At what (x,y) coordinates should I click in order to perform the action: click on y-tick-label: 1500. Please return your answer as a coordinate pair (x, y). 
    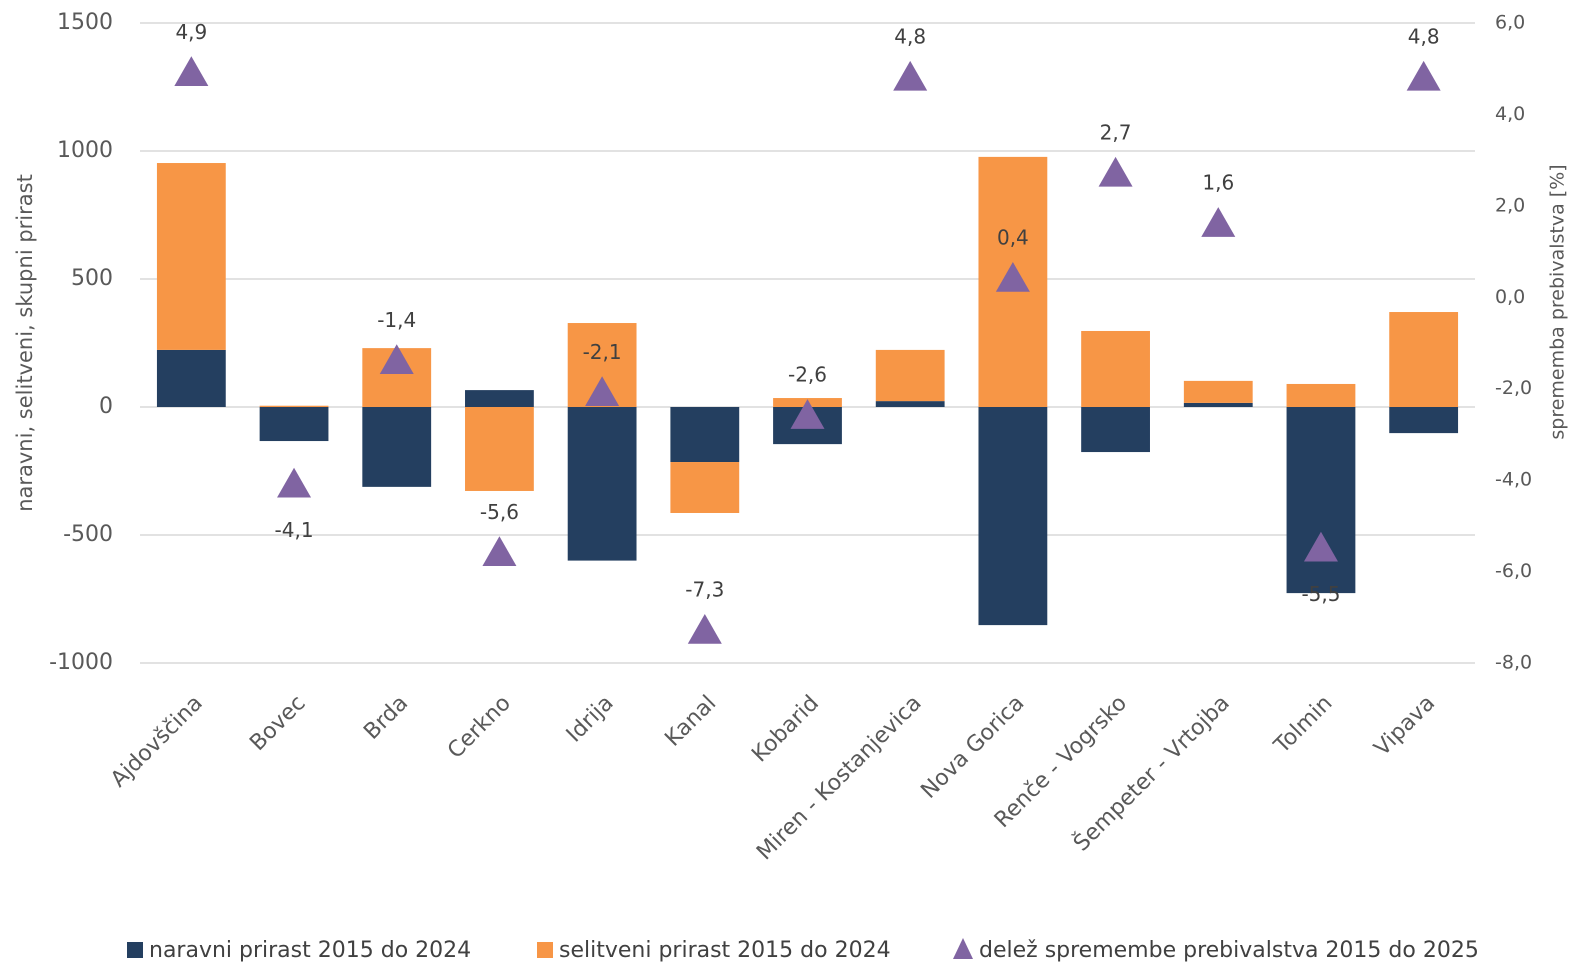
    Looking at the image, I should click on (85, 22).